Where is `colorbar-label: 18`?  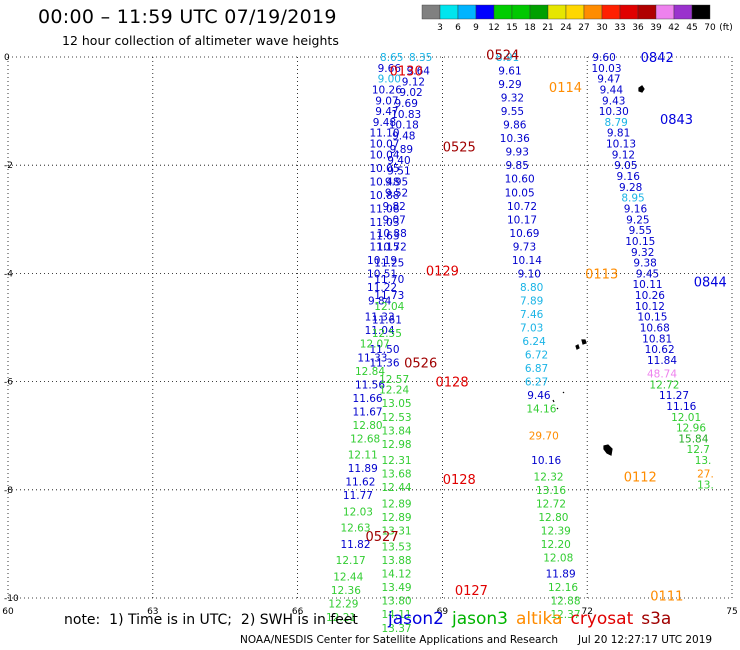
colorbar-label: 18 is located at coordinates (530, 28).